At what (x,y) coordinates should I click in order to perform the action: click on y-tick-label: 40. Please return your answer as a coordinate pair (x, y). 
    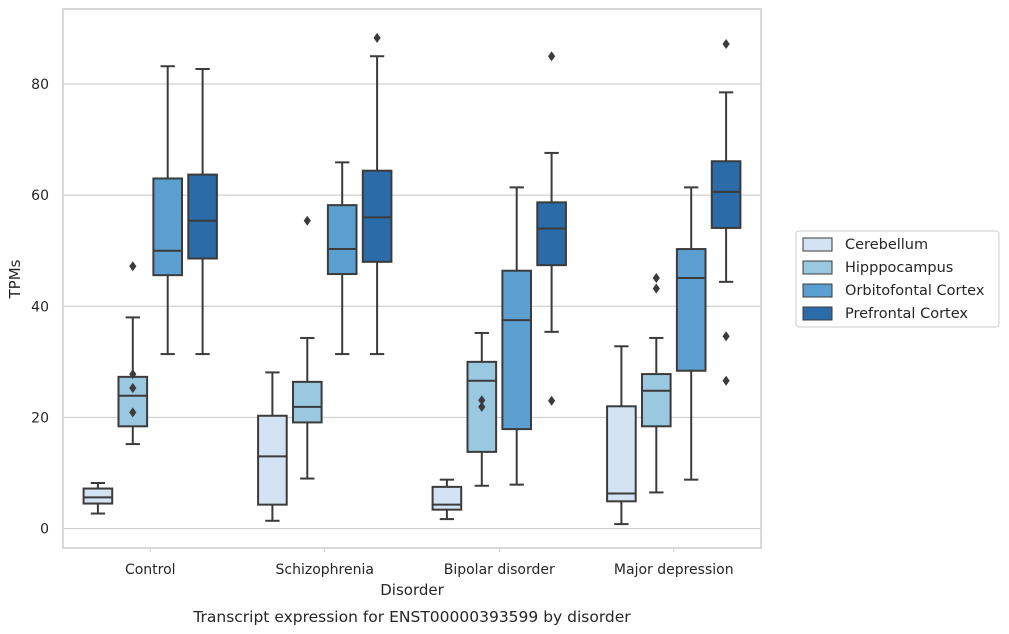
    Looking at the image, I should click on (40, 307).